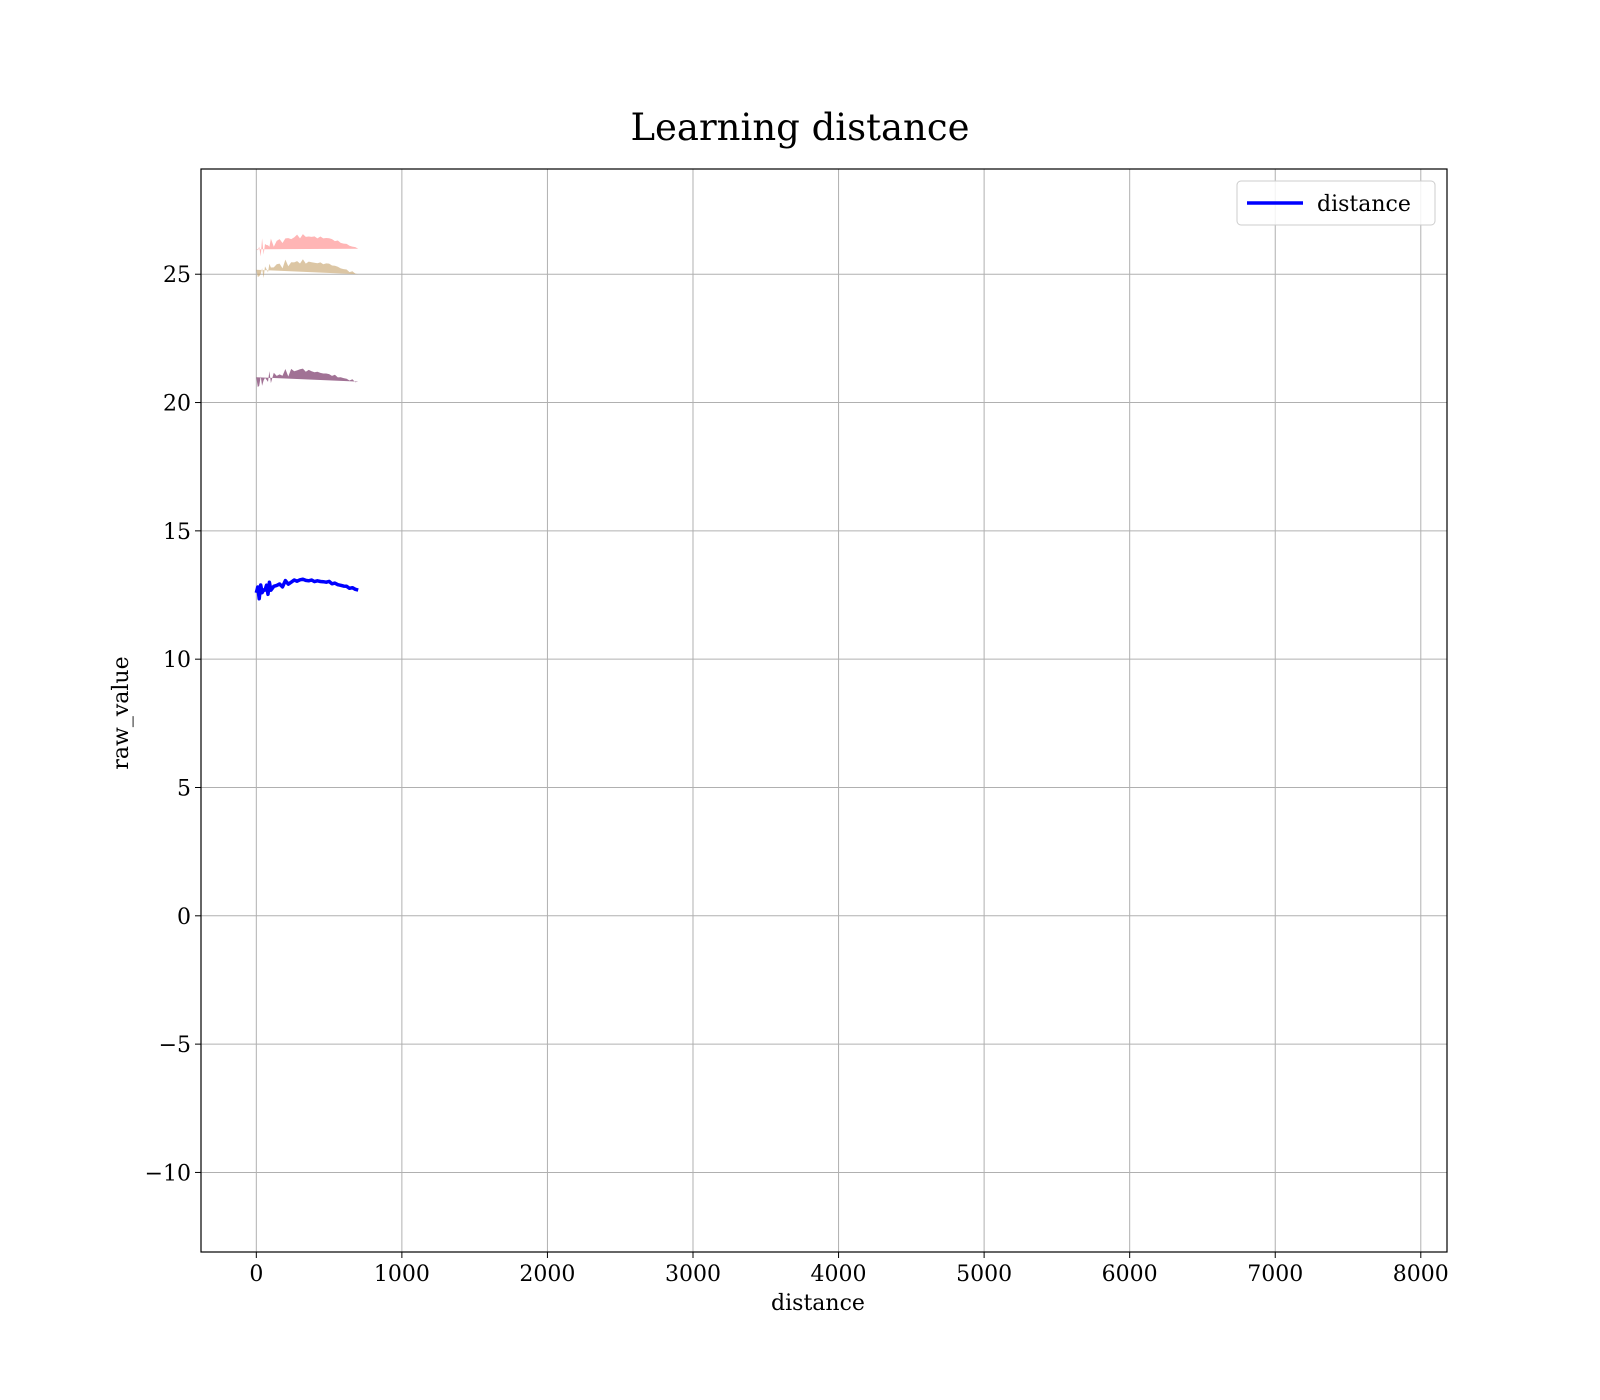  What do you see at coordinates (256, 1274) in the screenshot?
I see `x-tick-label: 0` at bounding box center [256, 1274].